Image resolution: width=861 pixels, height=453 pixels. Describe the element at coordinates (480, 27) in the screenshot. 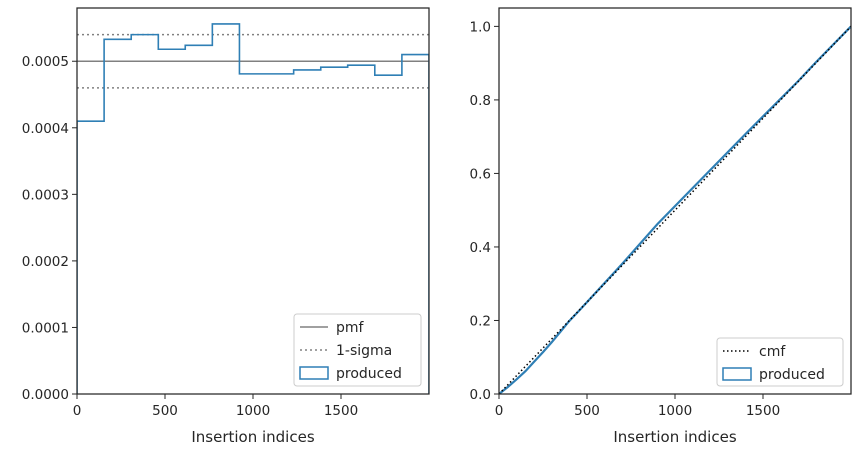

I see `y-tick-label: 1.0` at that location.